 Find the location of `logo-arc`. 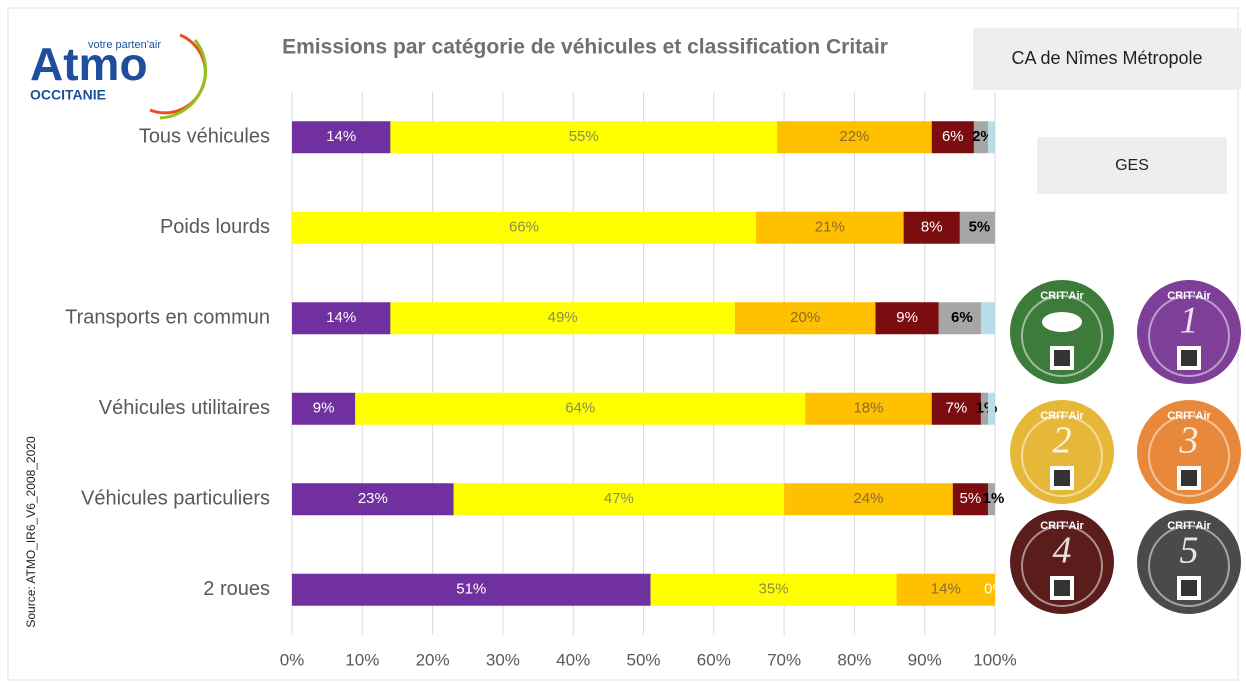

logo-arc is located at coordinates (183, 79).